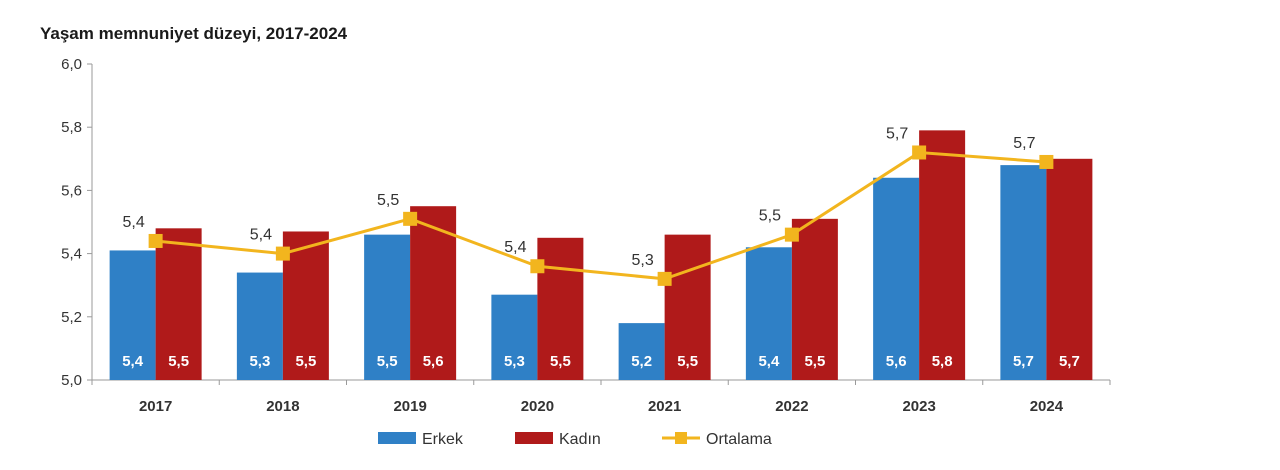 Image resolution: width=1280 pixels, height=470 pixels. I want to click on average-marker-2017, so click(155, 240).